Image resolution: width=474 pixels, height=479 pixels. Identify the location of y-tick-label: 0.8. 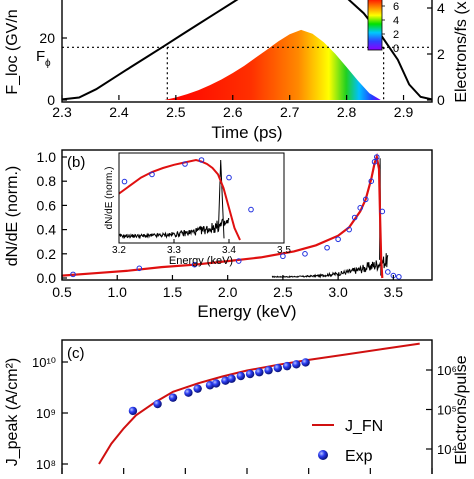
(47, 181).